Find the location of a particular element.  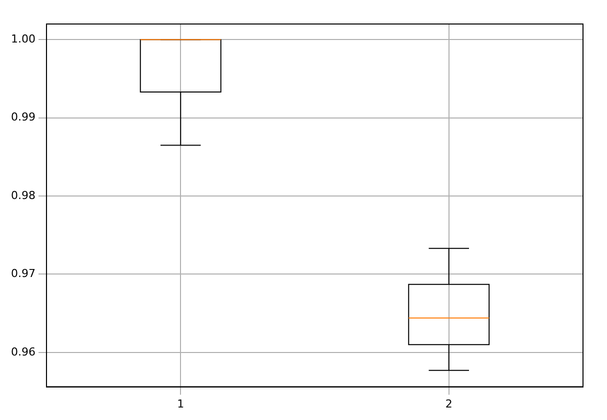

y-tick-label: 1.00 is located at coordinates (23, 39).